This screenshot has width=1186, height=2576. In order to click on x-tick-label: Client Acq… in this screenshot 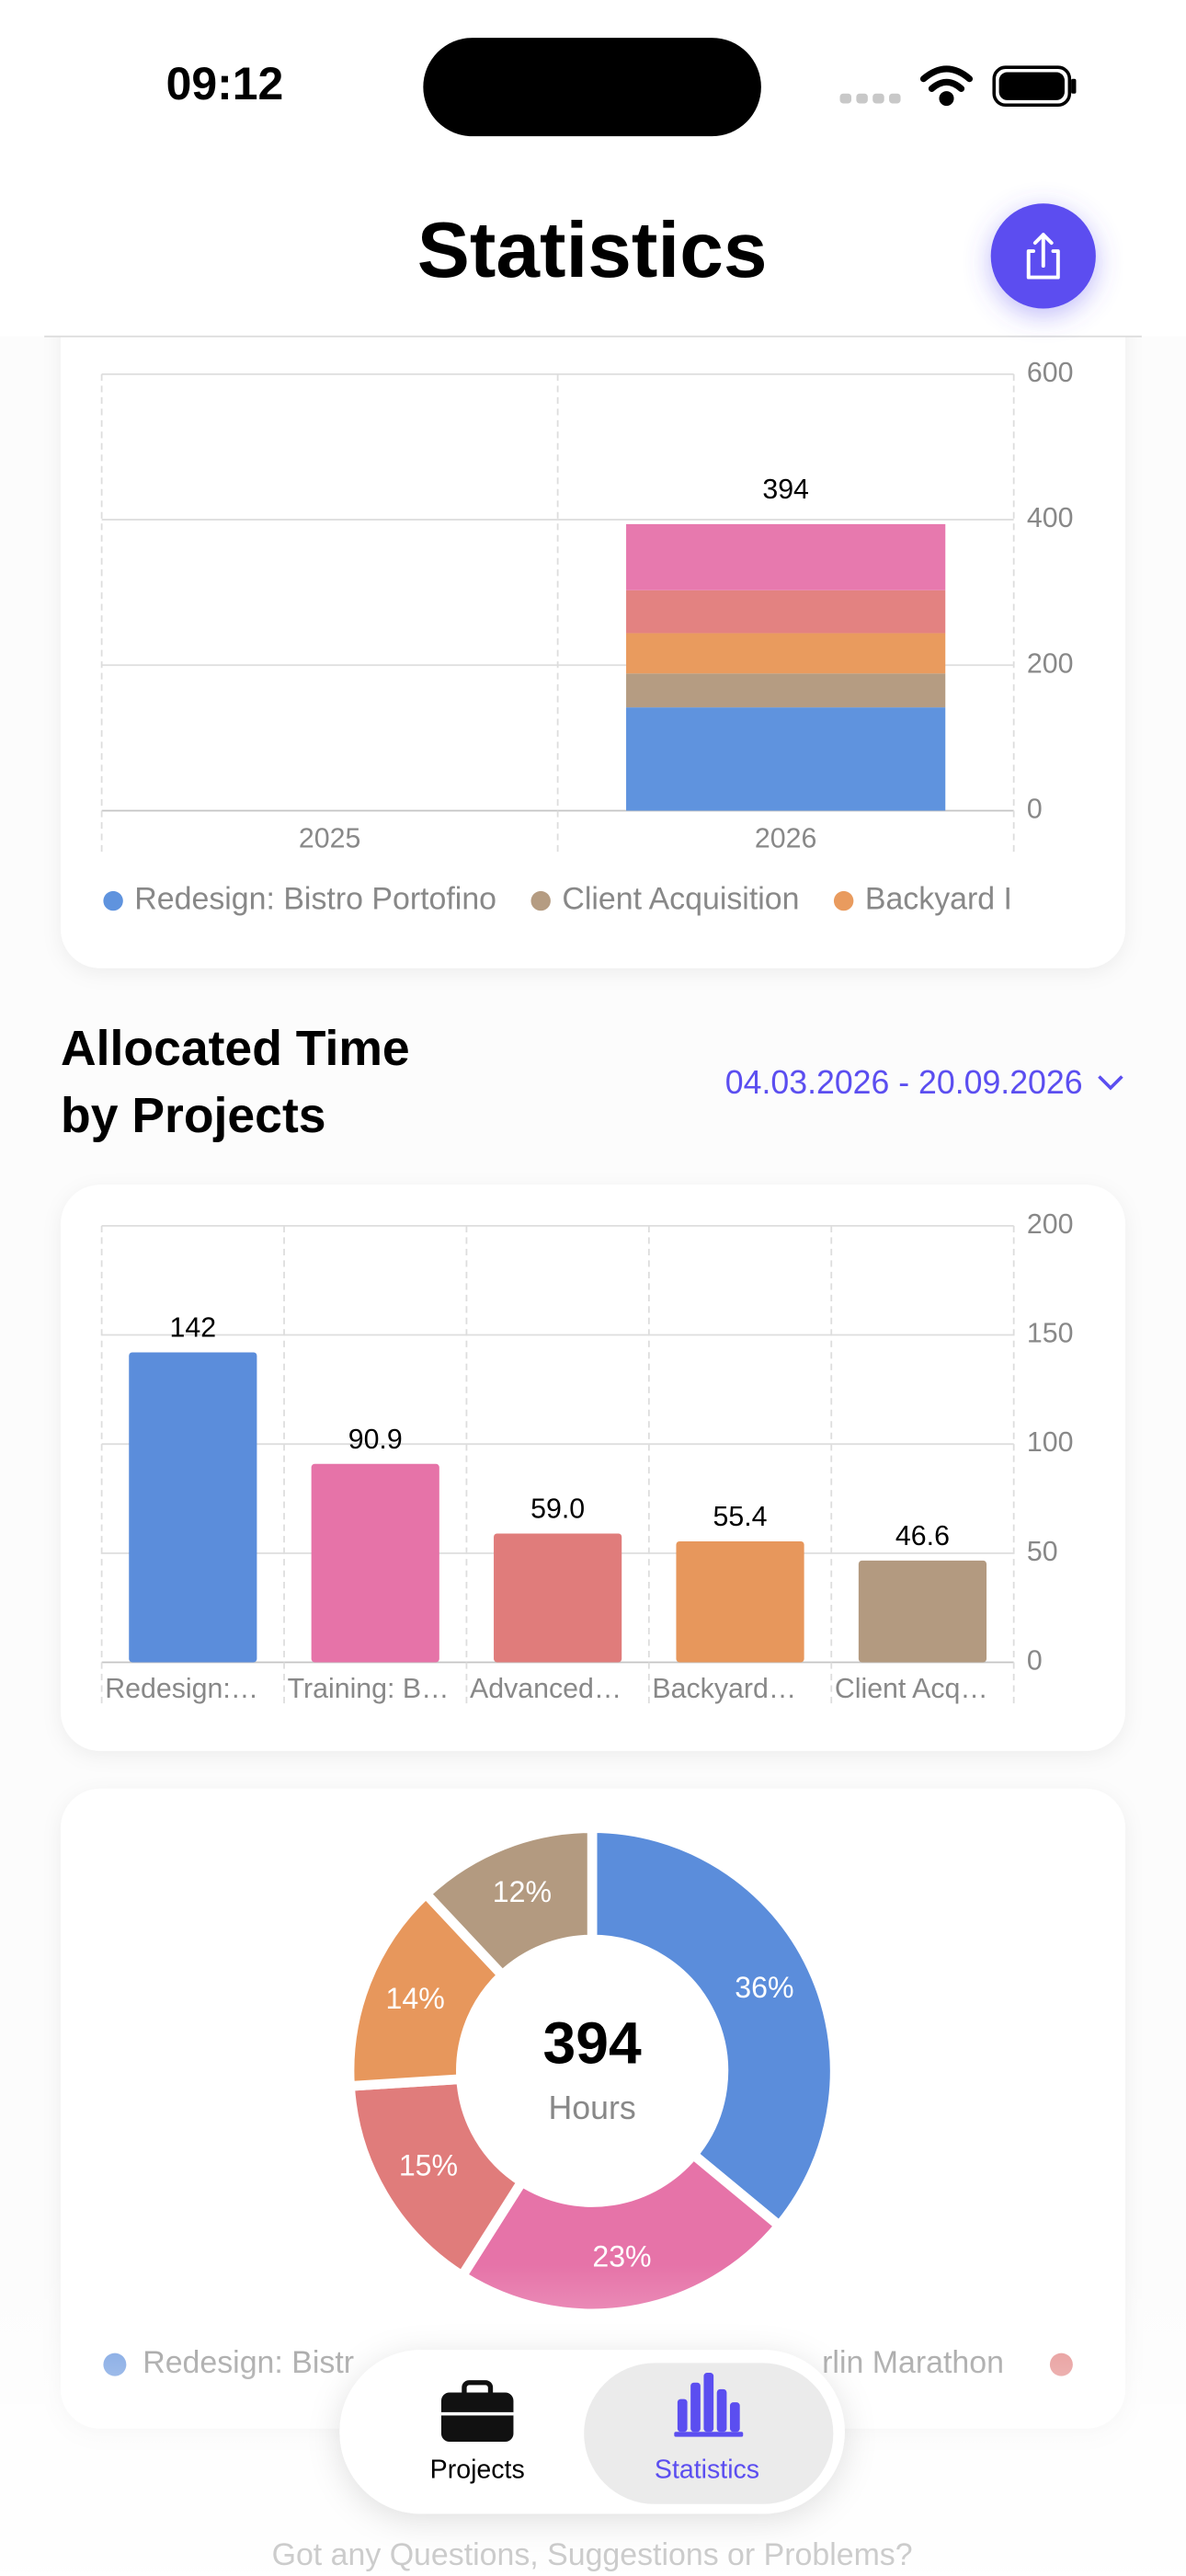, I will do `click(911, 1689)`.